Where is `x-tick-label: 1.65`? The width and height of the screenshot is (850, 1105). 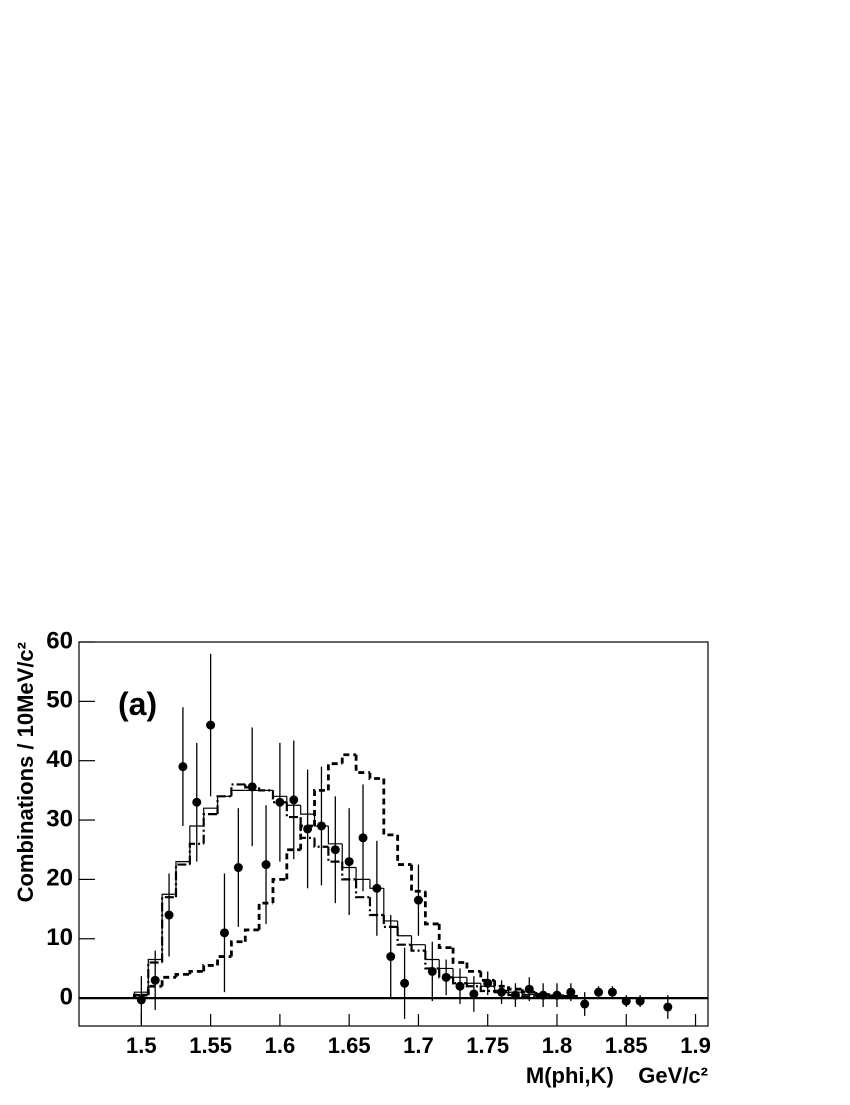
x-tick-label: 1.65 is located at coordinates (349, 1045).